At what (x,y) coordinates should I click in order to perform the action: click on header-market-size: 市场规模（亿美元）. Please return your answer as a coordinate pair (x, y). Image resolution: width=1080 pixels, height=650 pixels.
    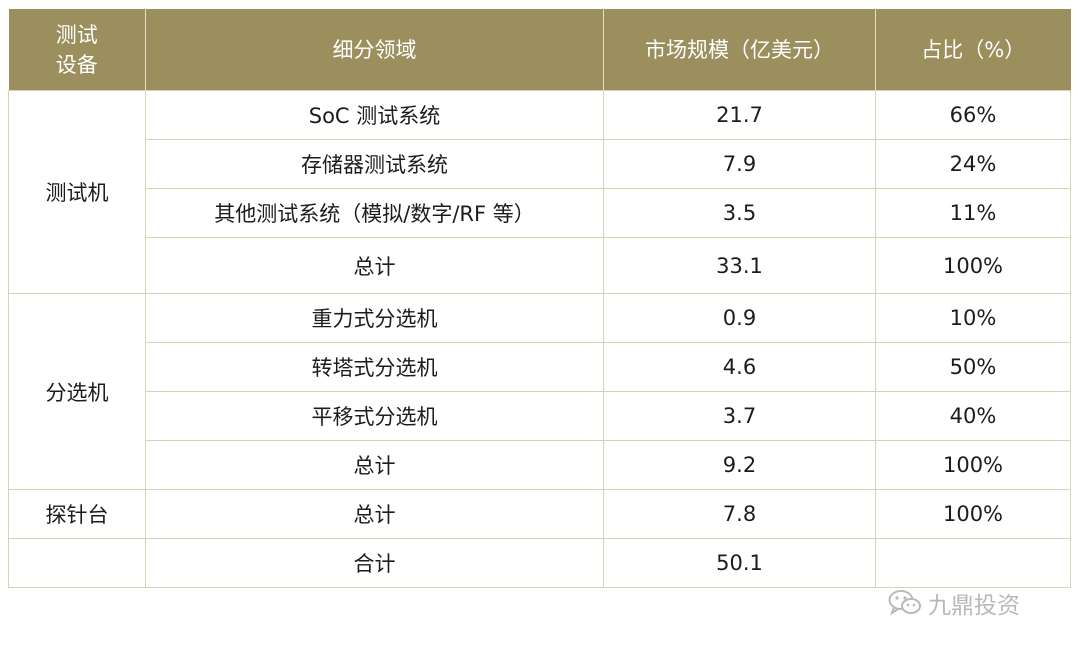
    Looking at the image, I should click on (739, 50).